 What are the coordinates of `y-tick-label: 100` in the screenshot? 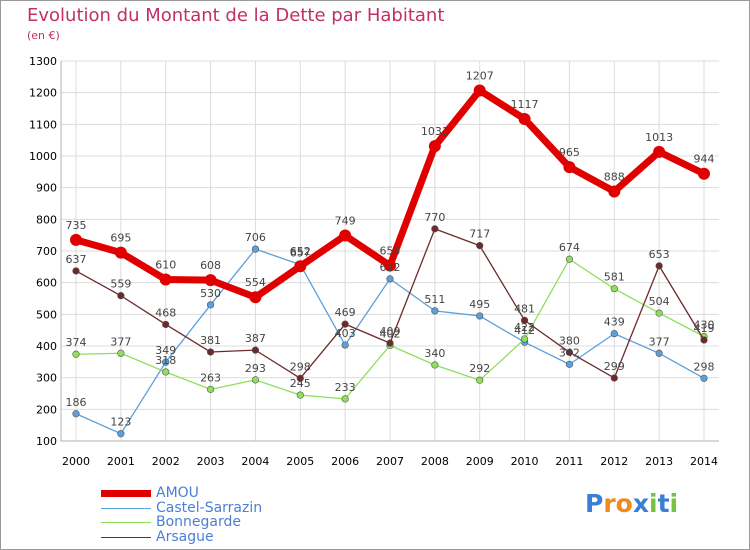 It's located at (46, 441).